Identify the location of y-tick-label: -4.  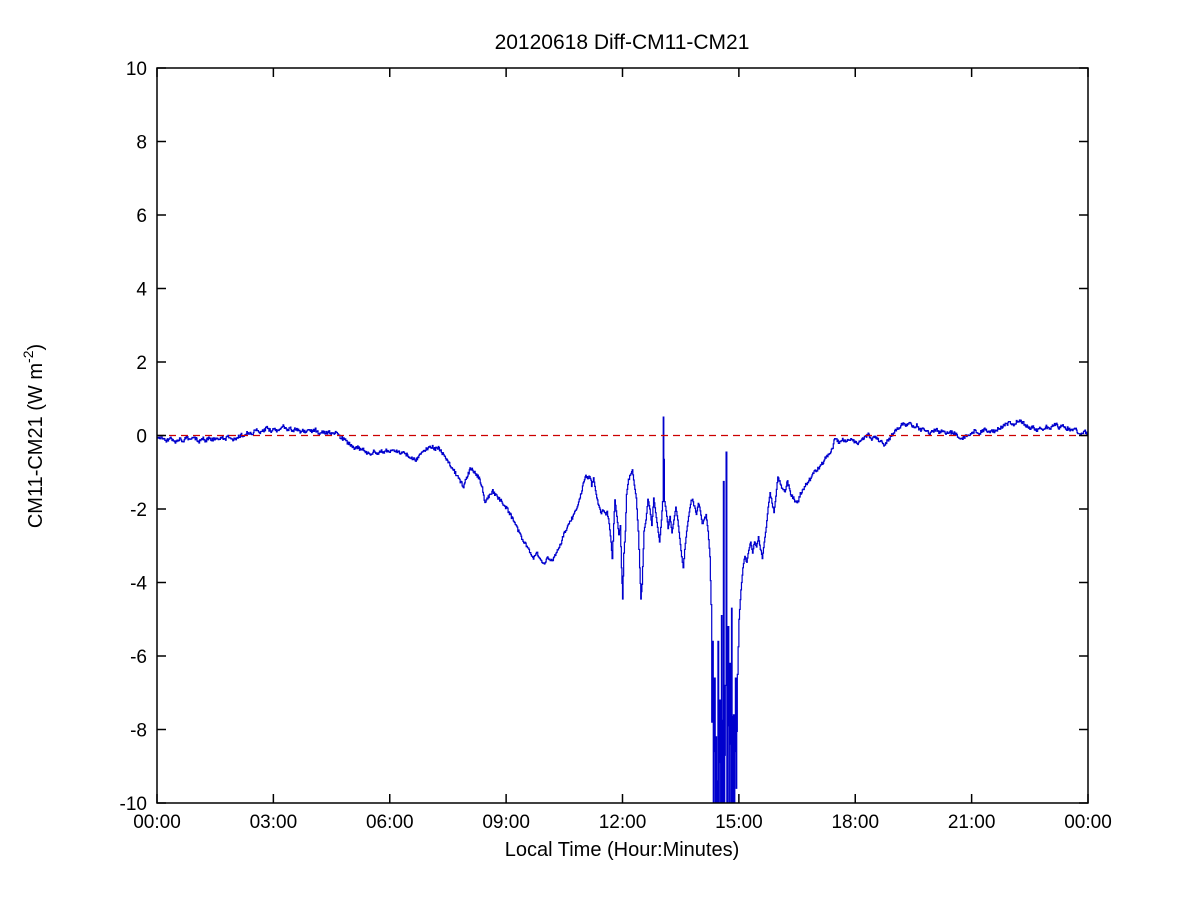
(138, 584).